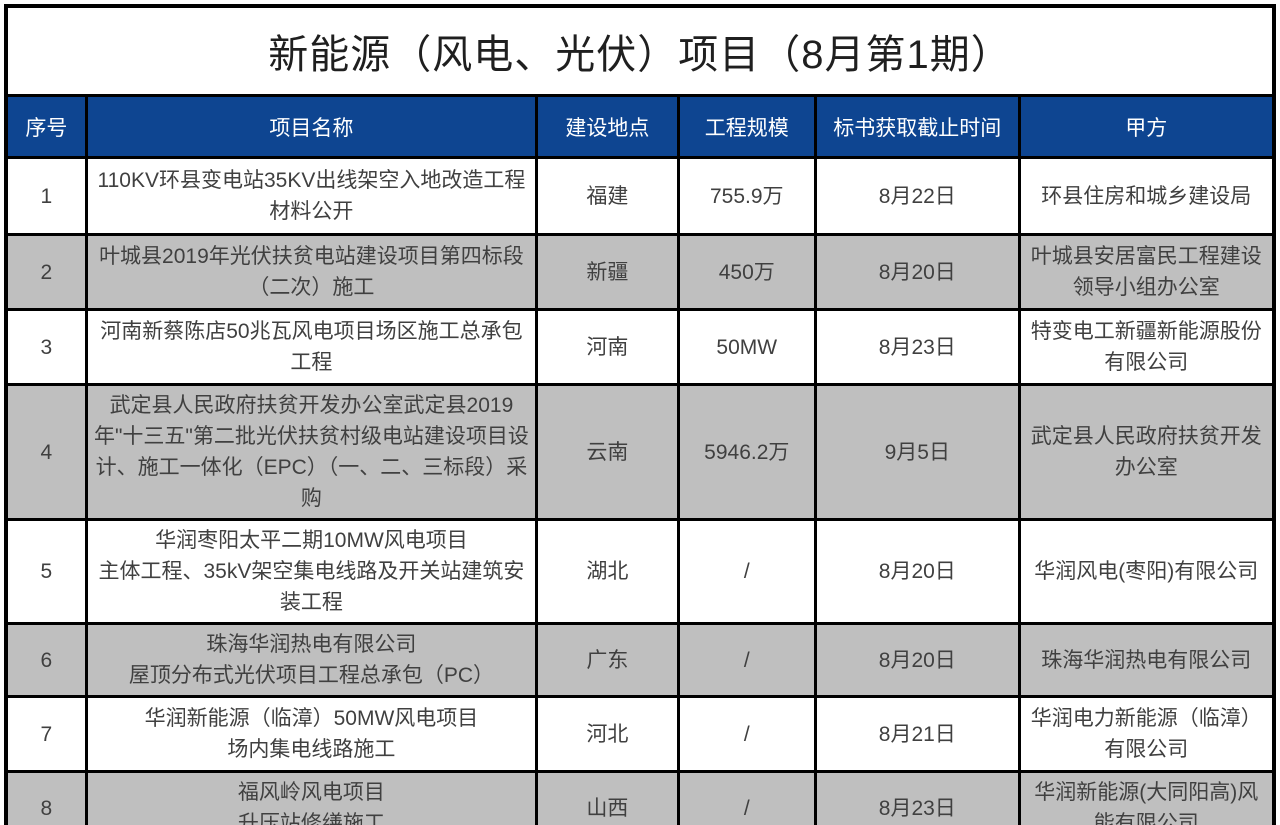 Image resolution: width=1280 pixels, height=825 pixels. Describe the element at coordinates (1146, 126) in the screenshot. I see `header-cell: 甲方` at that location.